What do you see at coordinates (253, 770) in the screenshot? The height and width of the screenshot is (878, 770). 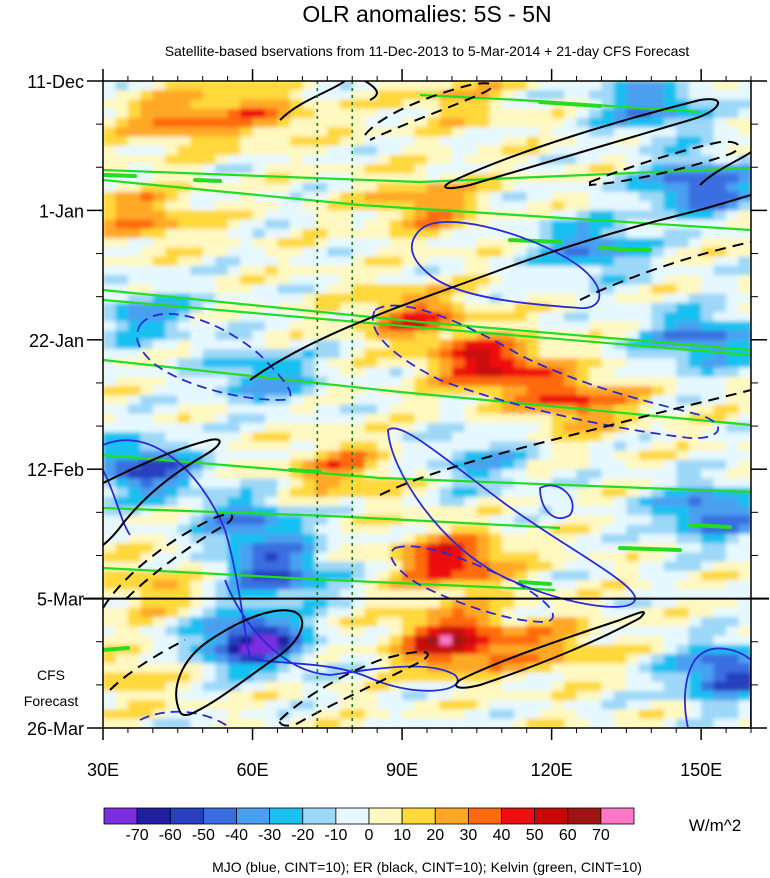 I see `x-tick-label: 60E` at bounding box center [253, 770].